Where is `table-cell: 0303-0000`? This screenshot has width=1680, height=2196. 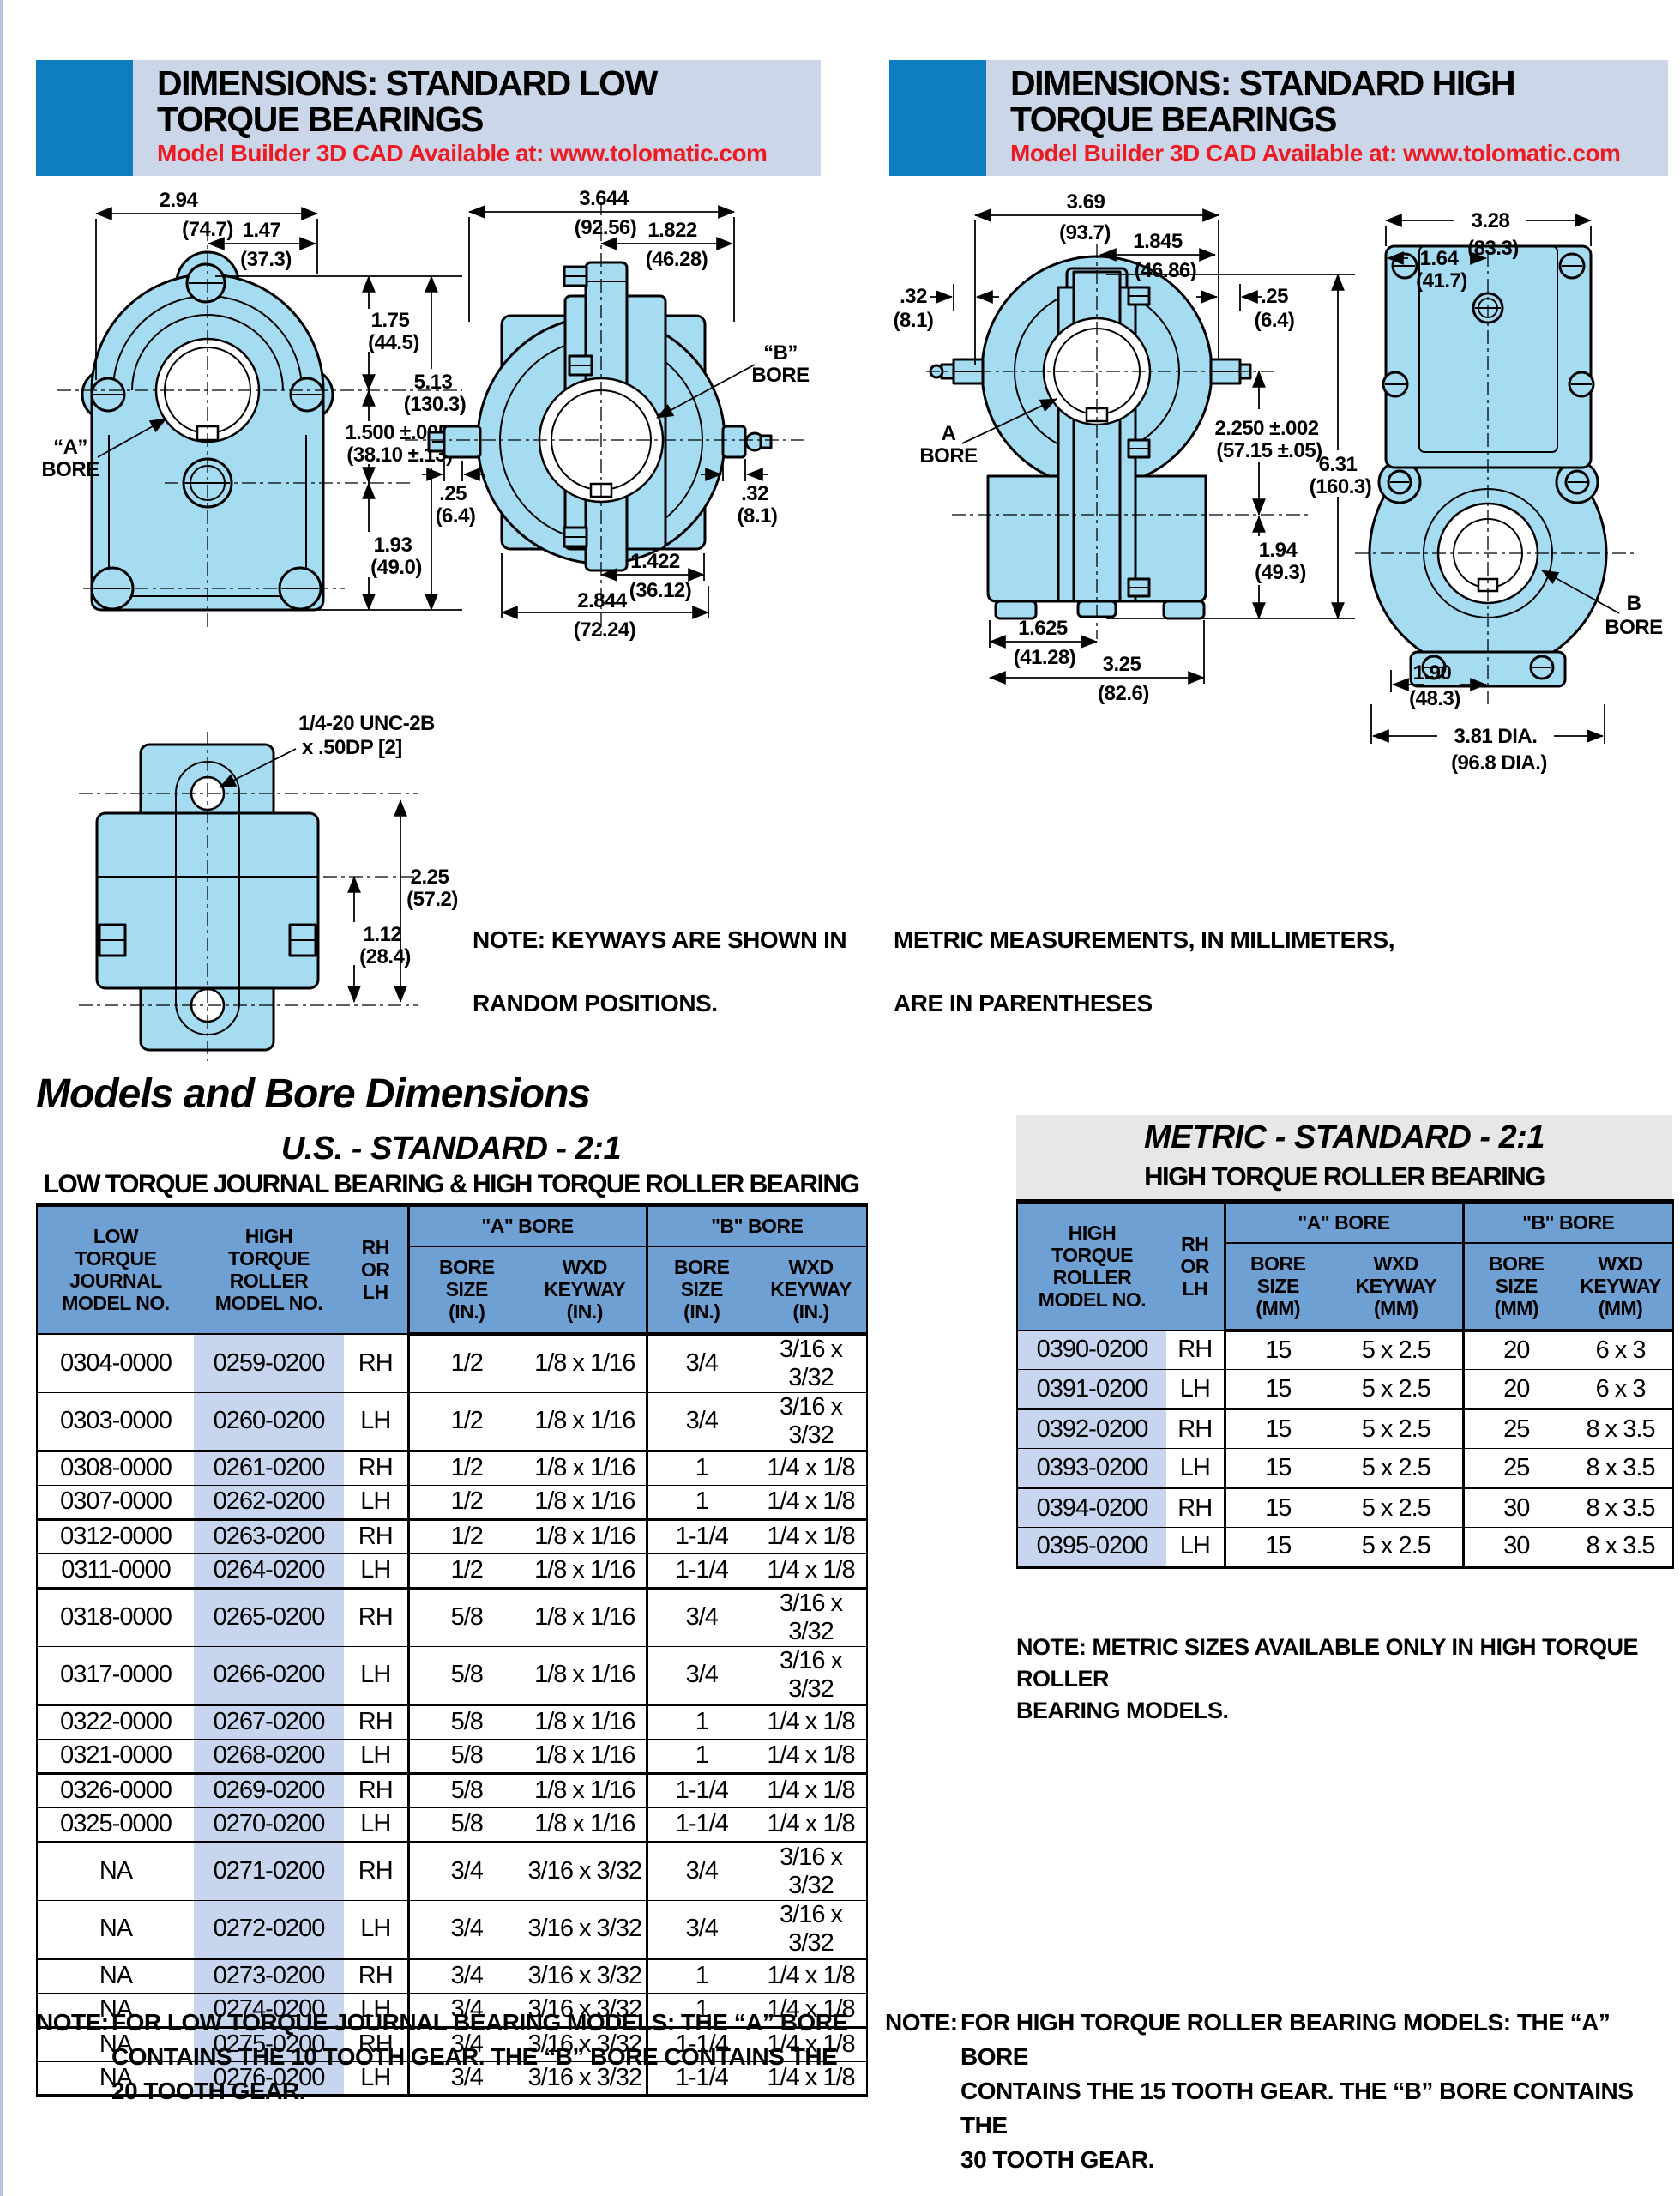 table-cell: 0303-0000 is located at coordinates (115, 1422).